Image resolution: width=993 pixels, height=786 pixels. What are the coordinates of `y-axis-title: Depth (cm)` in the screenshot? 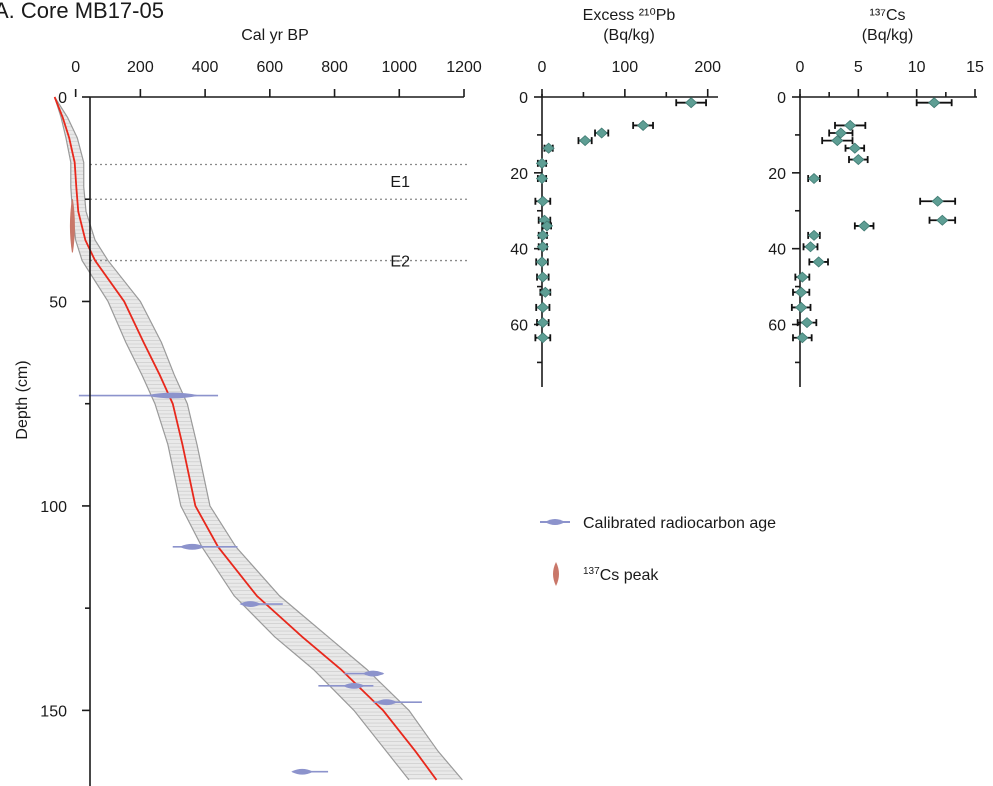 It's located at (22, 399).